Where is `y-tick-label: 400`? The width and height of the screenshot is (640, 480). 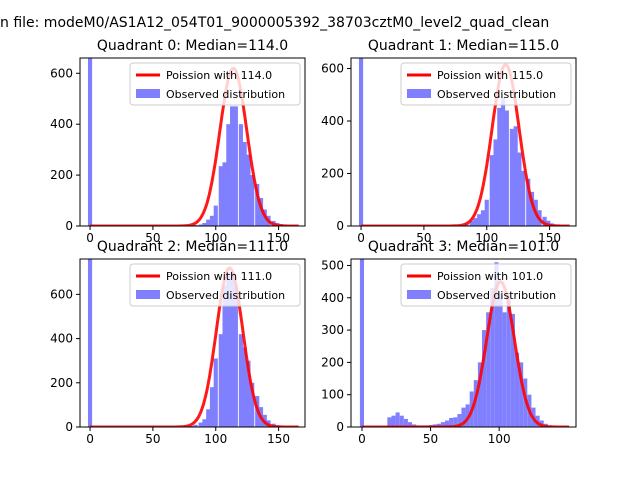
y-tick-label: 400 is located at coordinates (61, 124).